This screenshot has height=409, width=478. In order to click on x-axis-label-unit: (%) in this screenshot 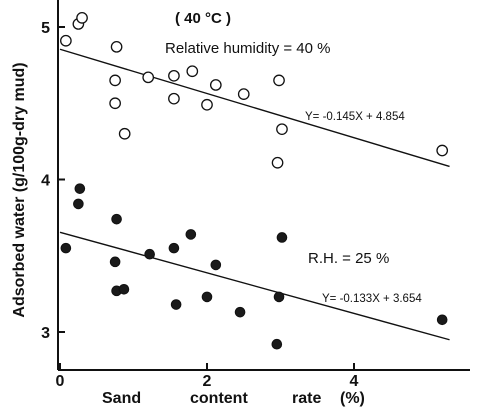, I will do `click(352, 398)`.